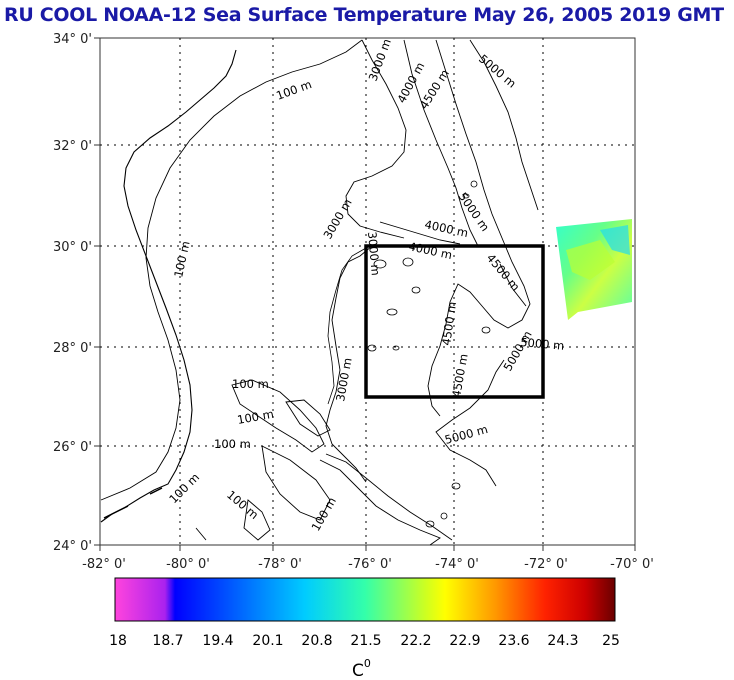 Image resolution: width=734 pixels, height=680 pixels. I want to click on lon-tick-label: -80° 0', so click(188, 564).